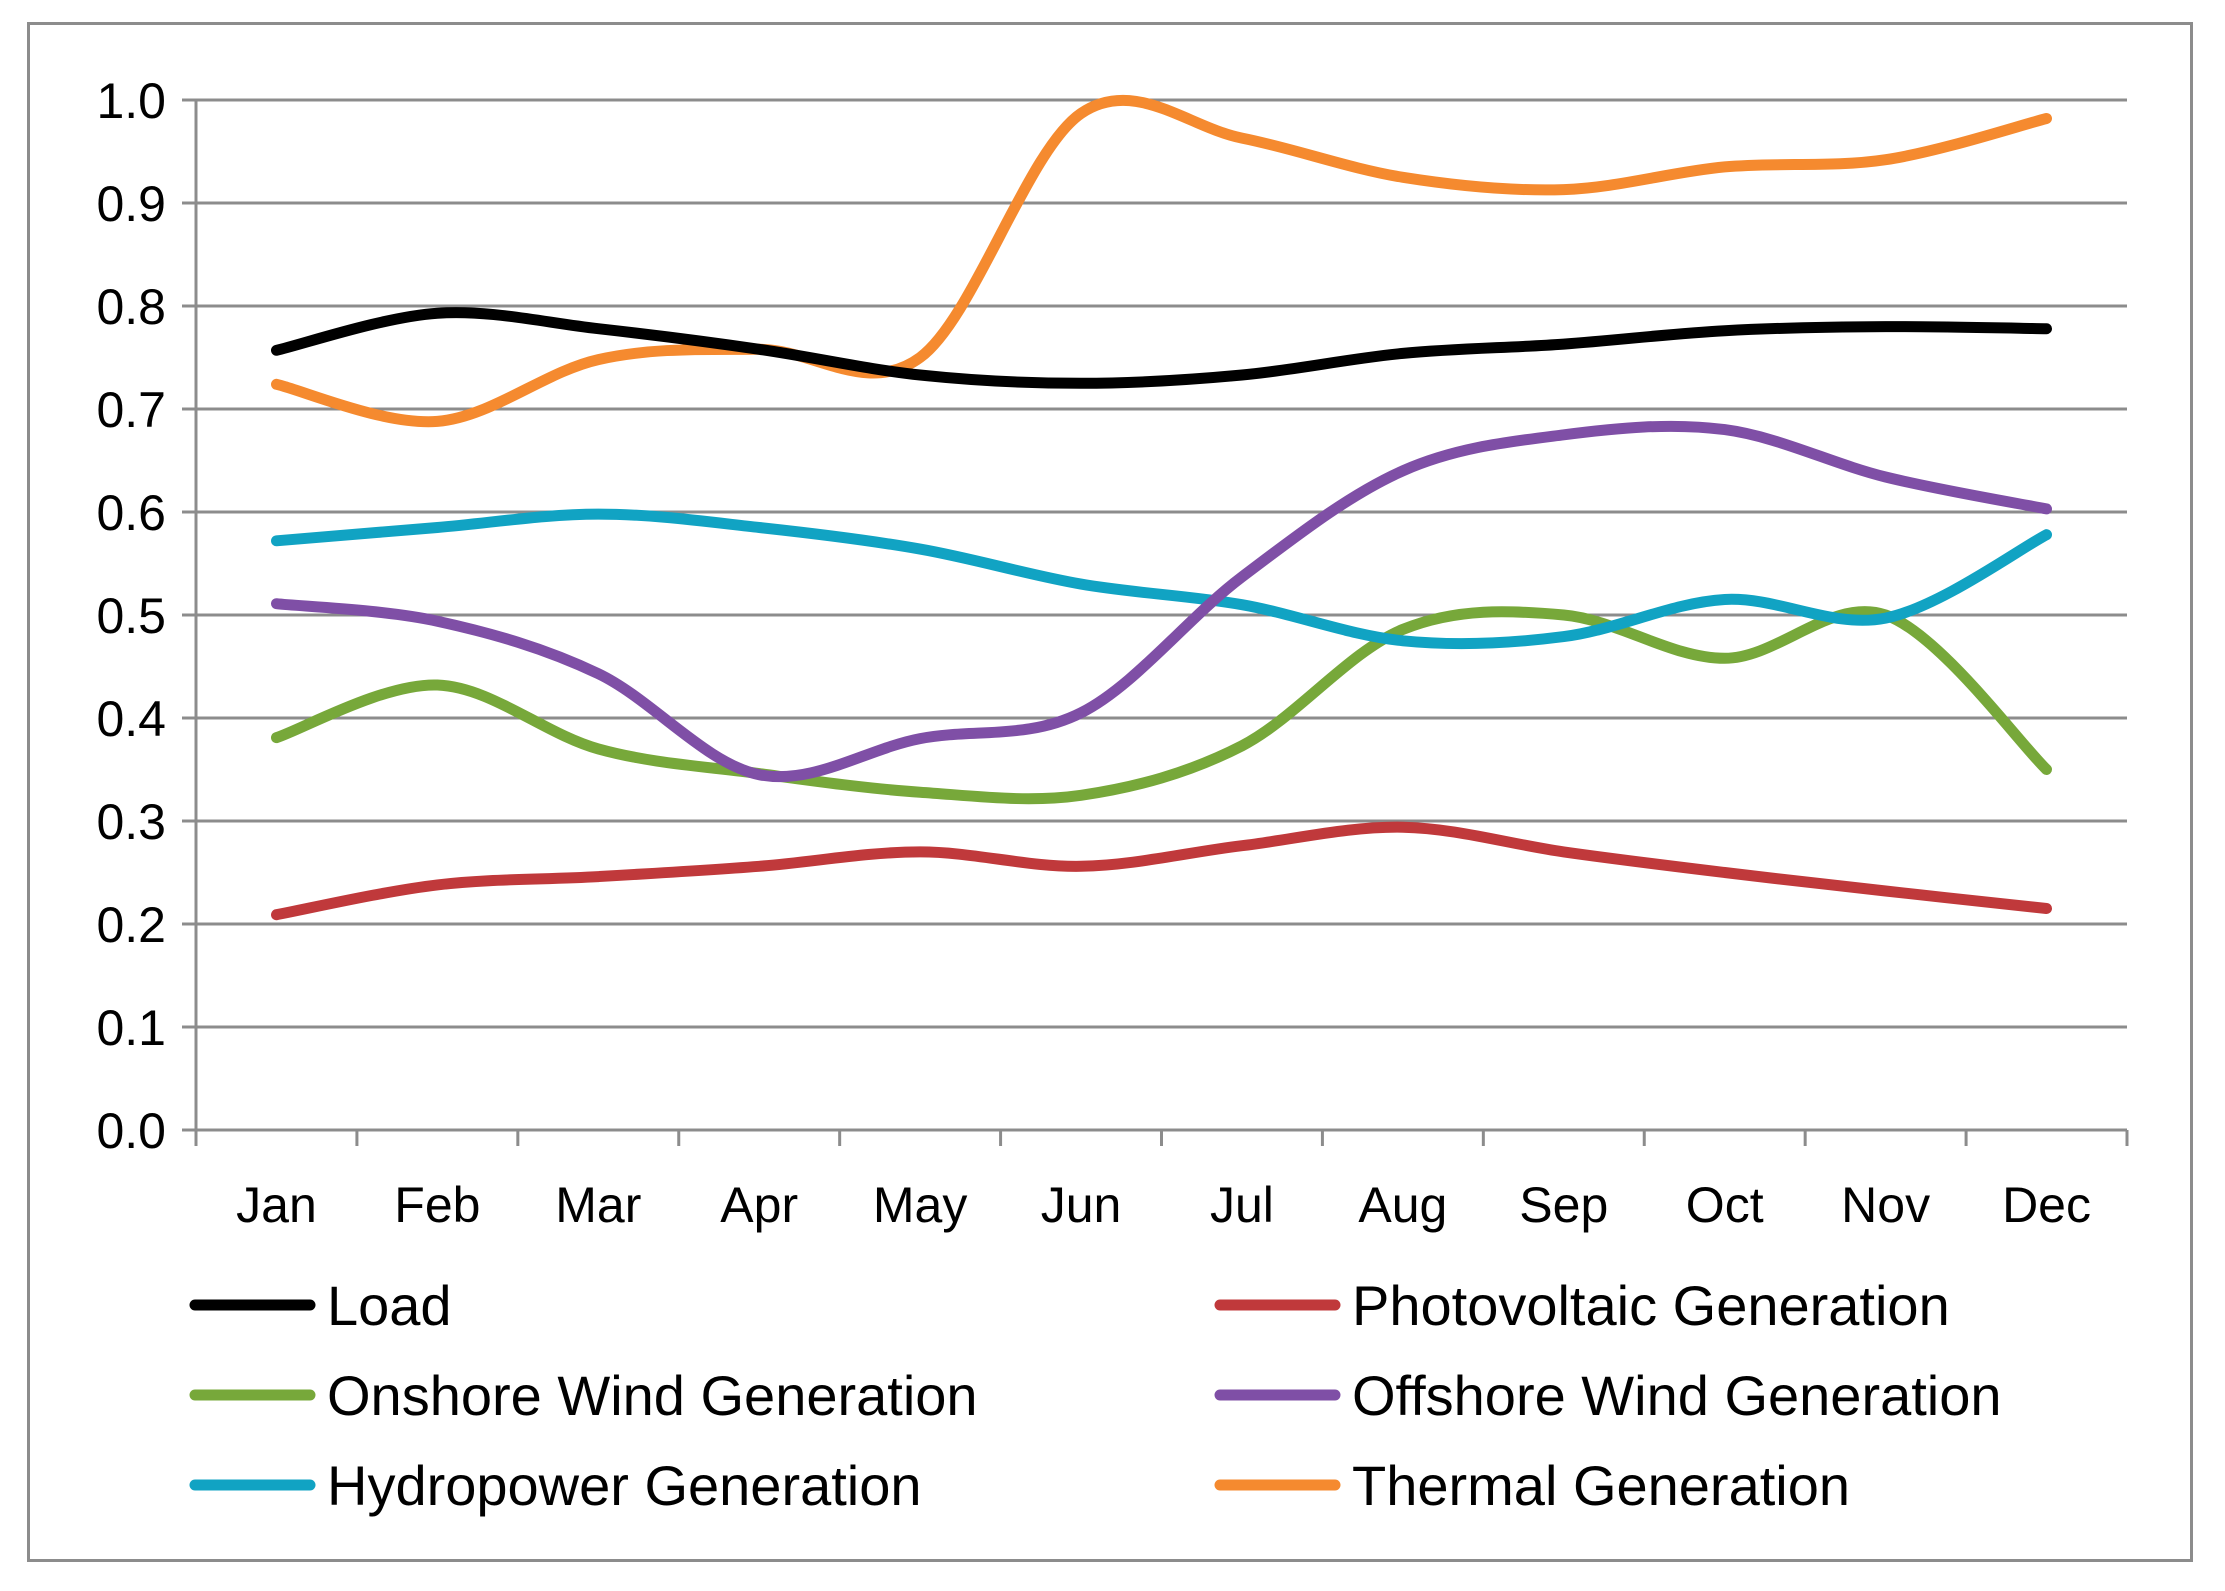 The width and height of the screenshot is (2225, 1591). Describe the element at coordinates (1402, 1205) in the screenshot. I see `x-tick-label: Aug` at that location.